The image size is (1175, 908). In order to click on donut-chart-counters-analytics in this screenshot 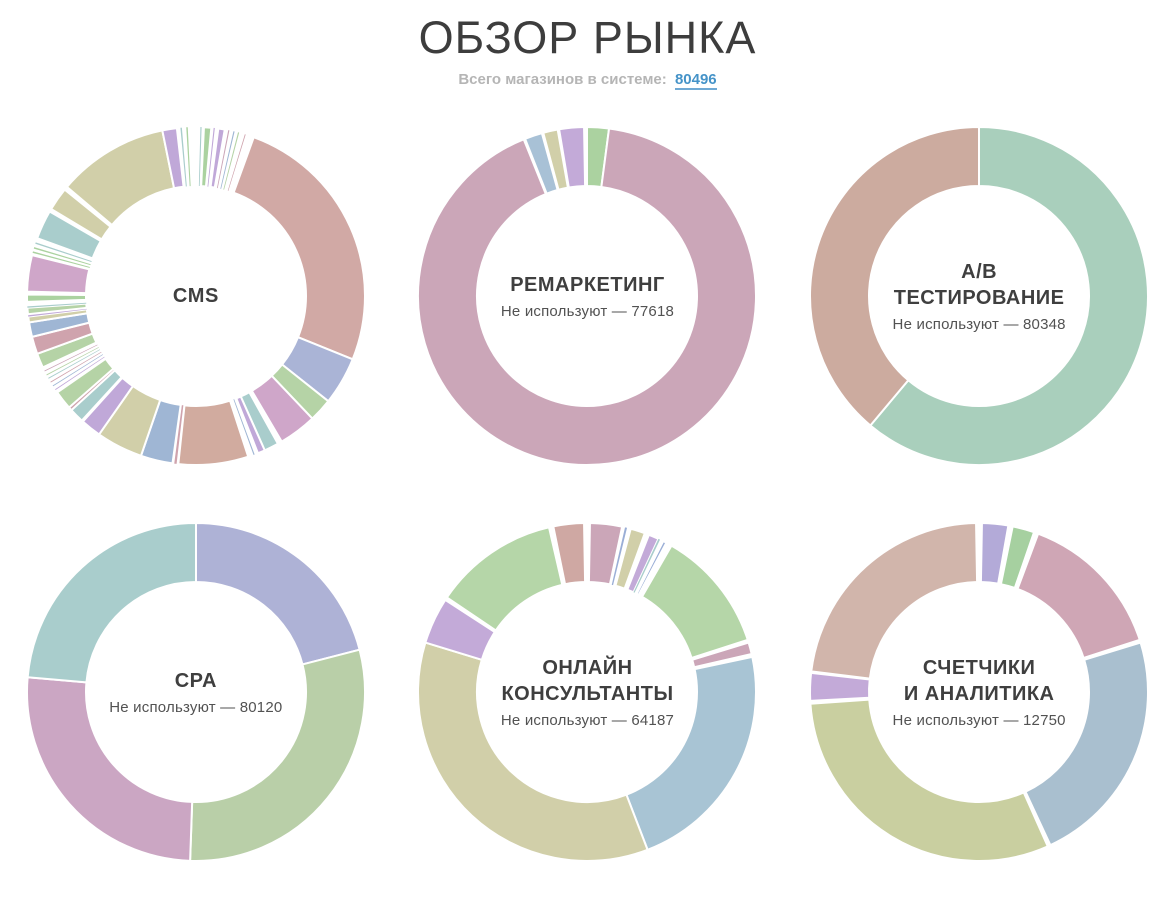, I will do `click(979, 692)`.